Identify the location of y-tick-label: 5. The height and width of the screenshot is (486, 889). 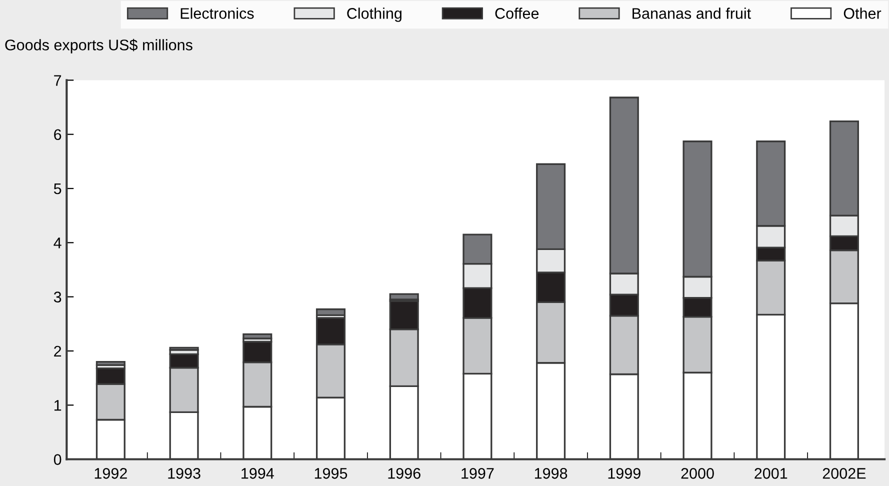
(58, 189).